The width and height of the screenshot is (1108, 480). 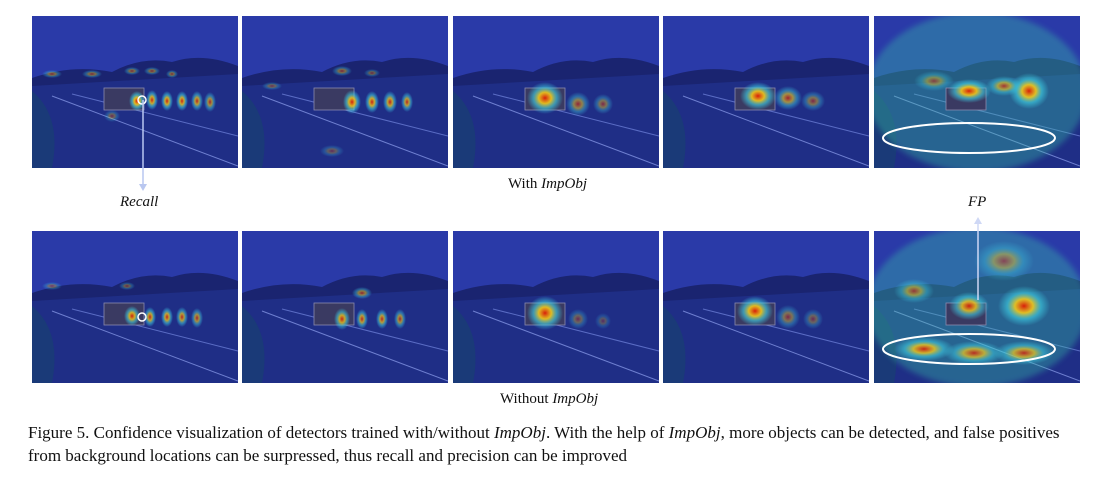 I want to click on fp-label: FP, so click(x=977, y=202).